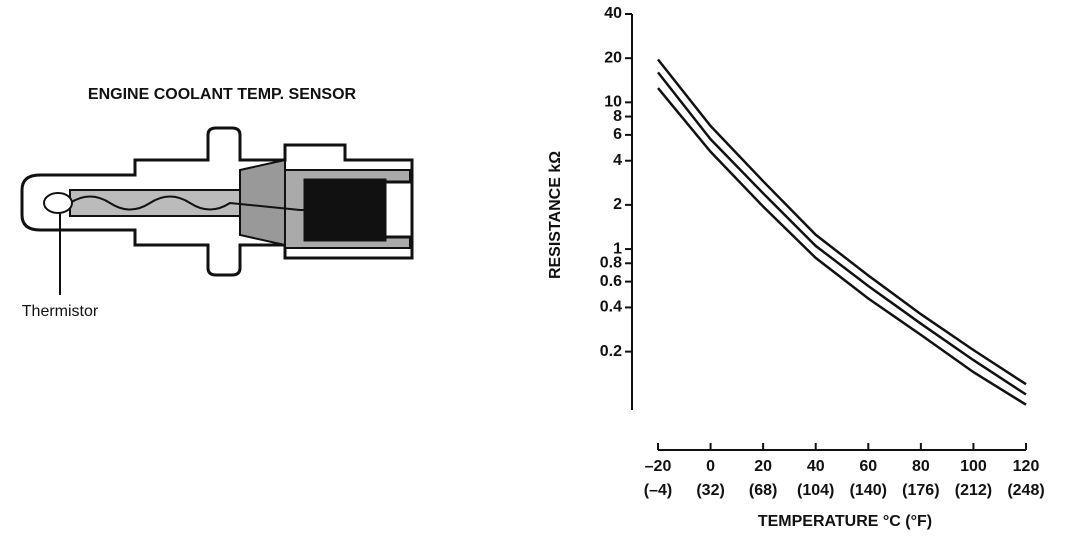 Image resolution: width=1088 pixels, height=538 pixels. Describe the element at coordinates (617, 204) in the screenshot. I see `y-tick-label: 2` at that location.